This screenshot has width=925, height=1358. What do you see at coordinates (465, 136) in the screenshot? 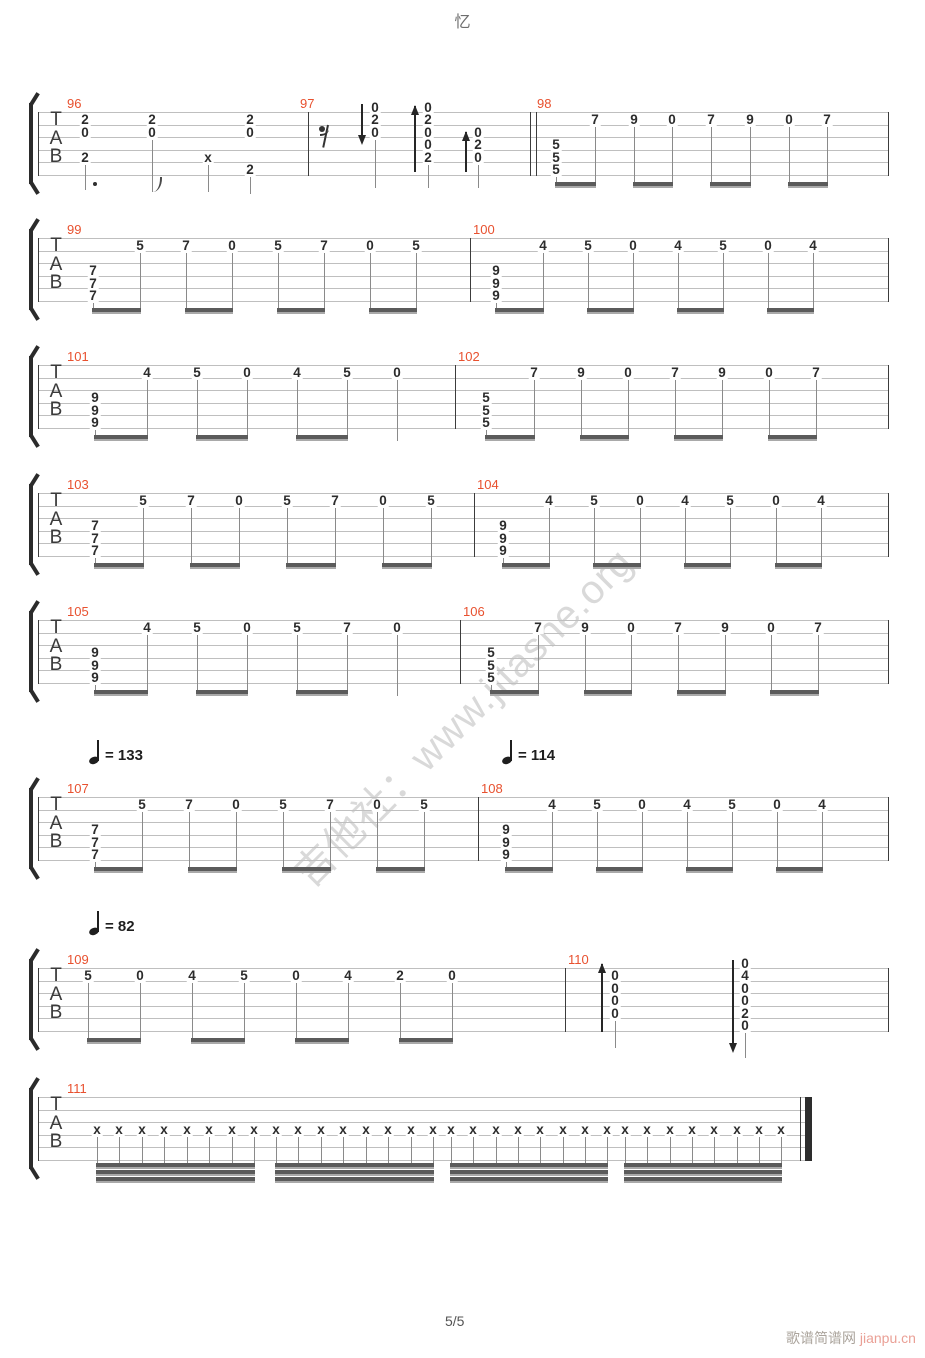
I see `strum-up-arrow-icon` at bounding box center [465, 136].